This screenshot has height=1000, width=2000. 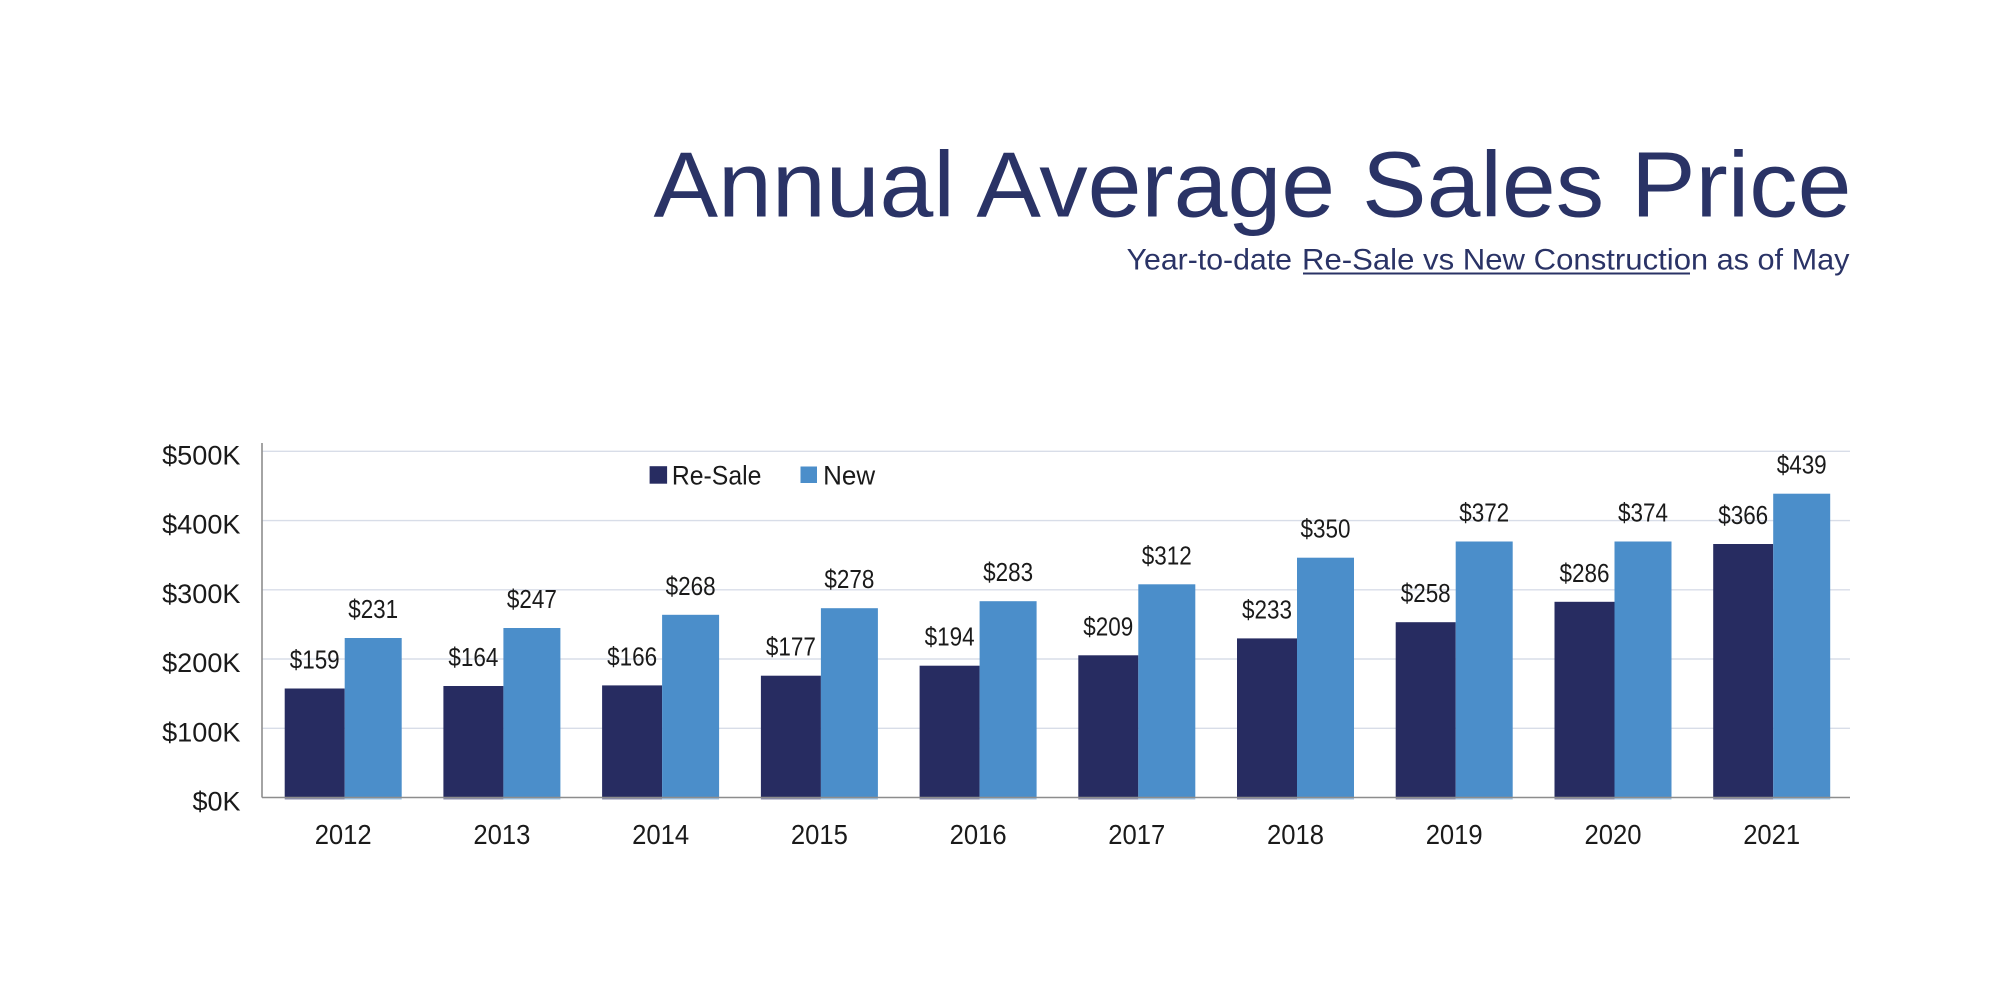 What do you see at coordinates (1209, 260) in the screenshot?
I see `svg-text: Year-to-date` at bounding box center [1209, 260].